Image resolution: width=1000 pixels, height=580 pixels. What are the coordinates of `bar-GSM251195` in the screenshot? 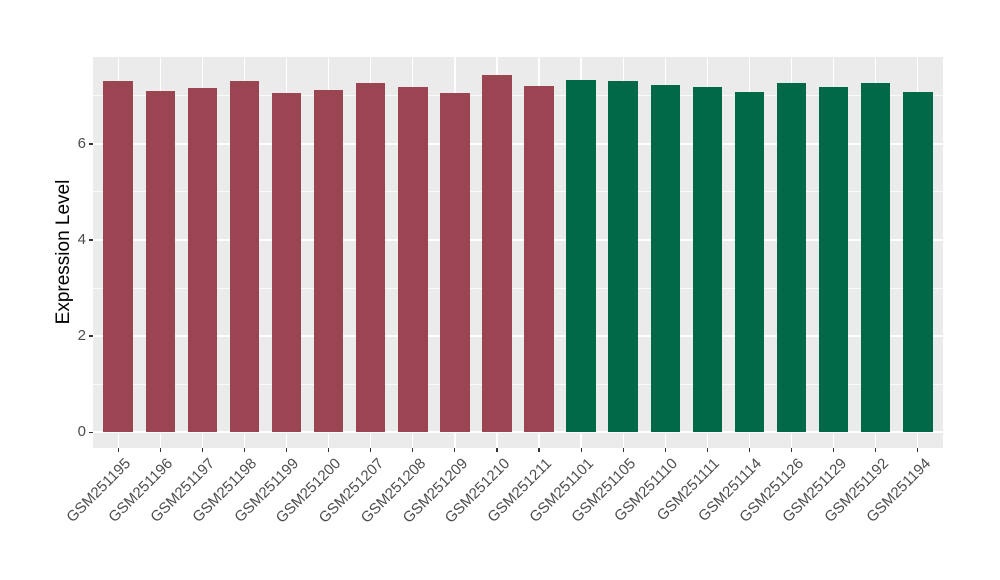 It's located at (118, 257).